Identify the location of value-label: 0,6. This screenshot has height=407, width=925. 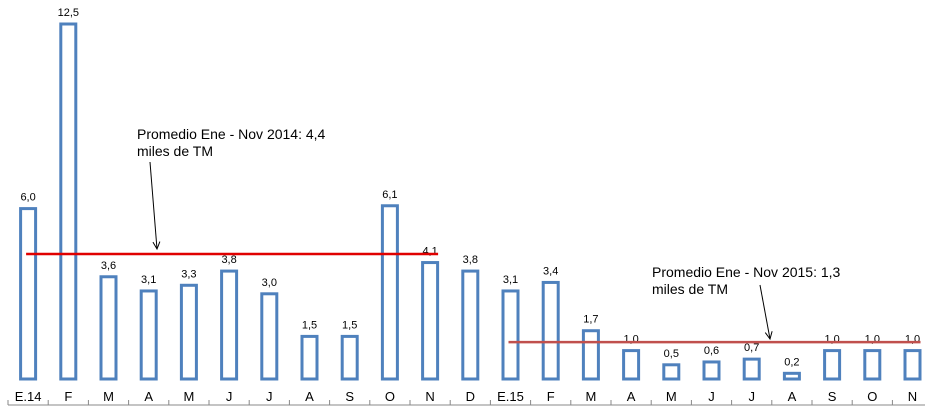
(711, 351).